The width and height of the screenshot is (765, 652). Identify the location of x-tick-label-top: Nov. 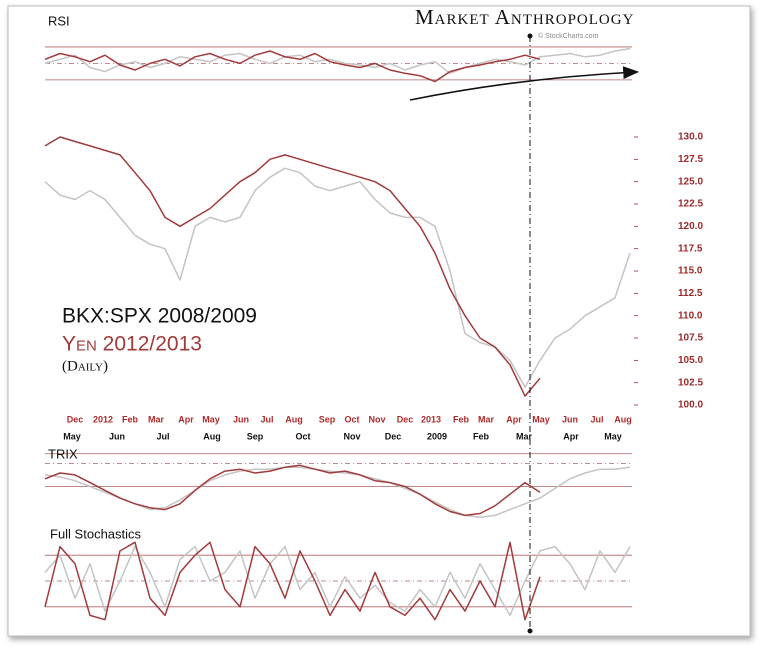
(376, 419).